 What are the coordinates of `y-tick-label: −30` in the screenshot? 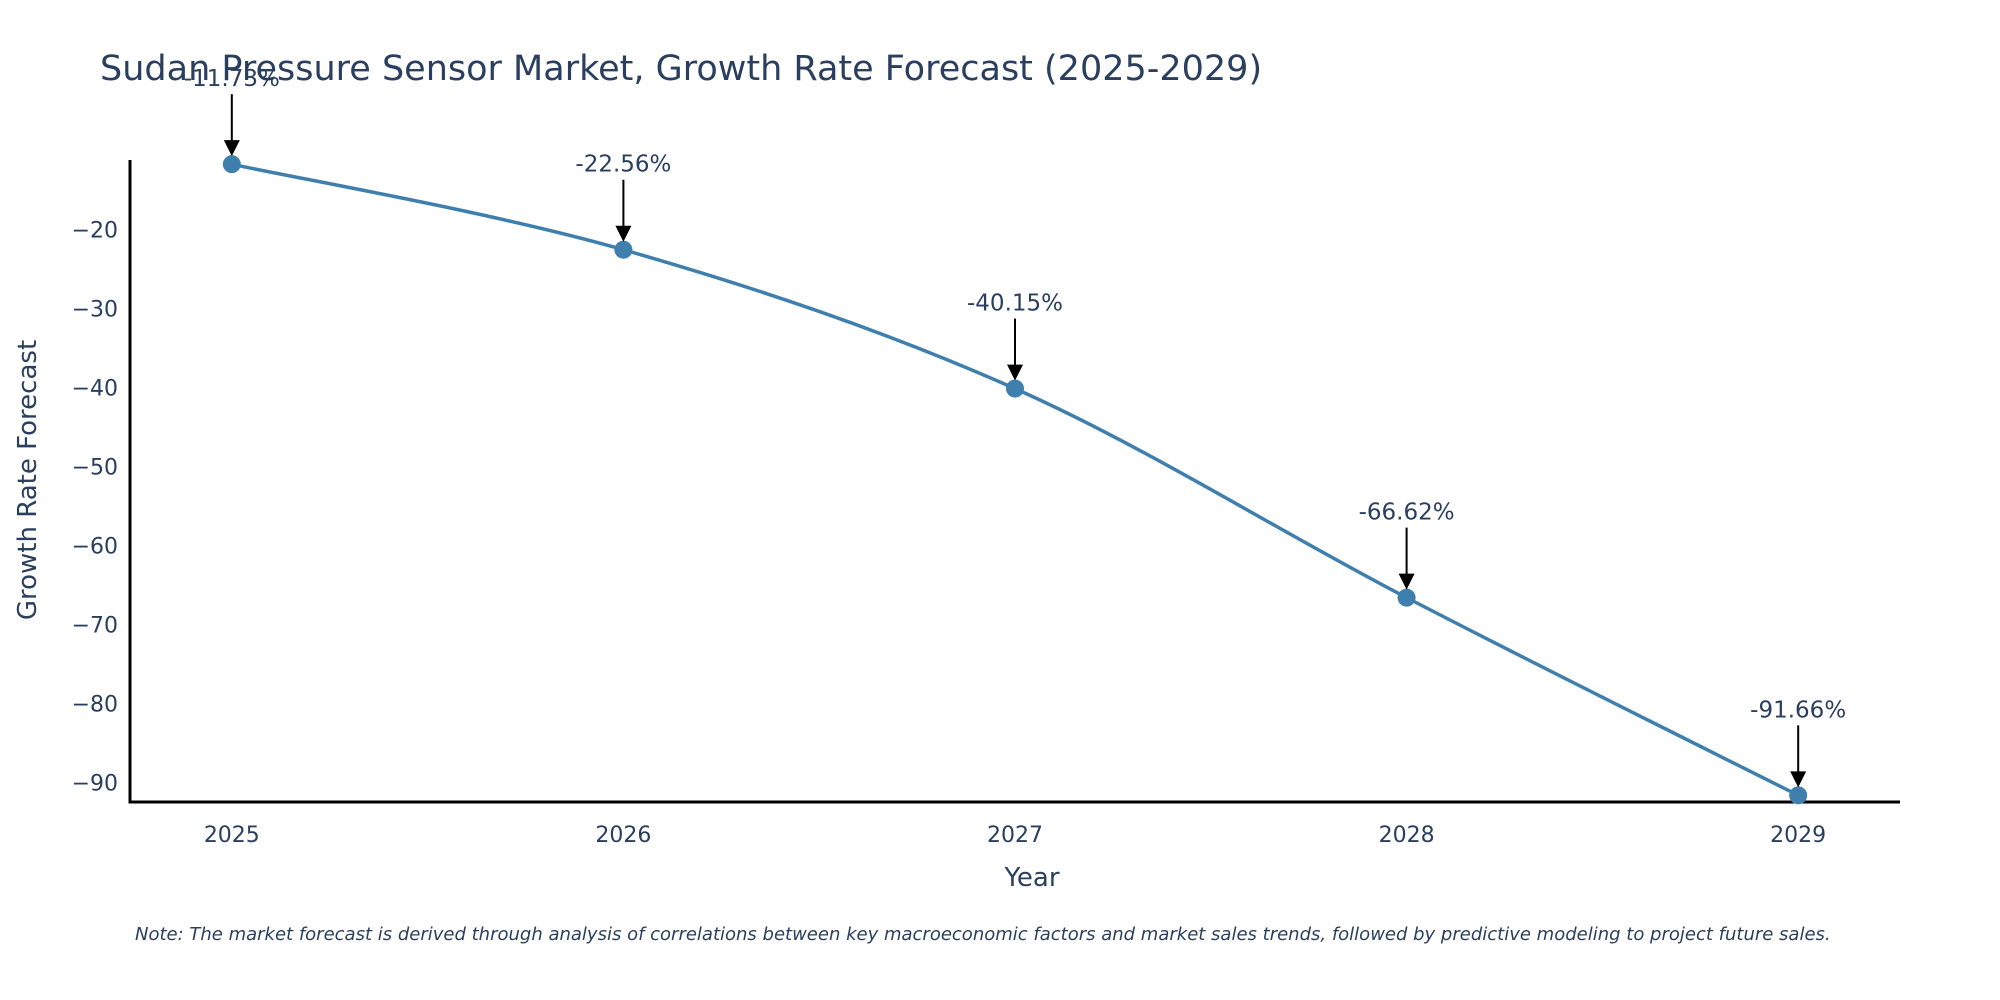 It's located at (95, 309).